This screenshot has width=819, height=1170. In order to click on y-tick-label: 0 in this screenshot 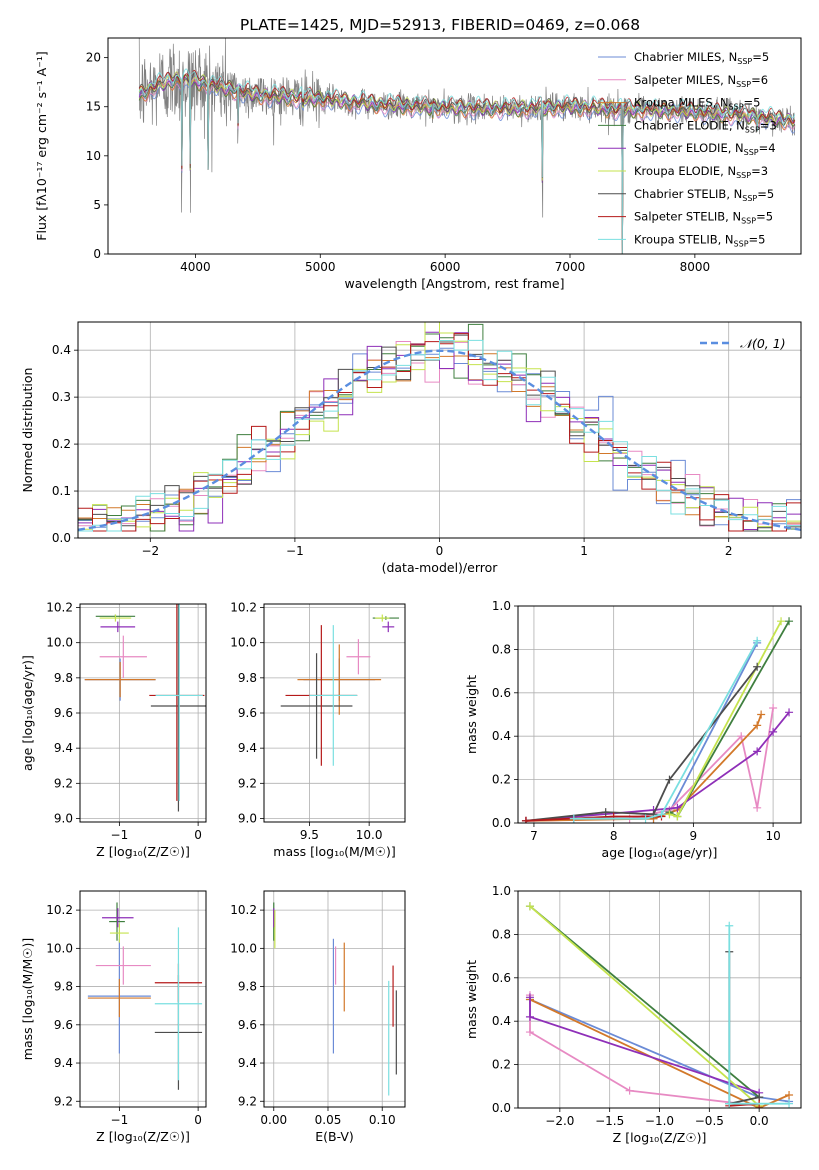, I will do `click(97, 254)`.